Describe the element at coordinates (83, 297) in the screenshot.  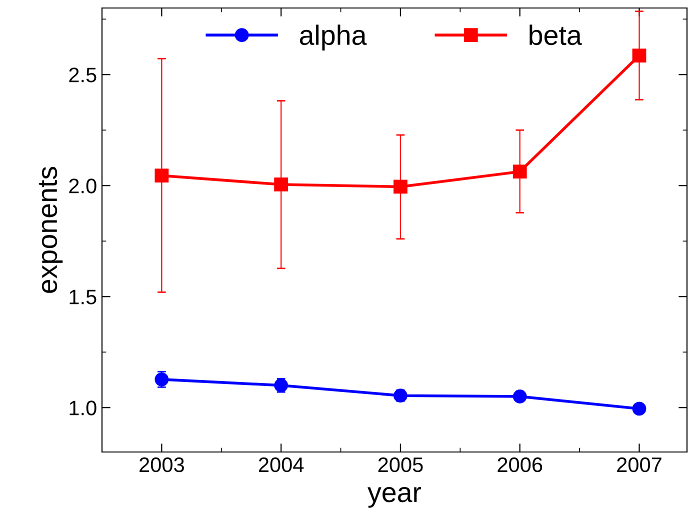
I see `y-tick-label: 1.5` at that location.